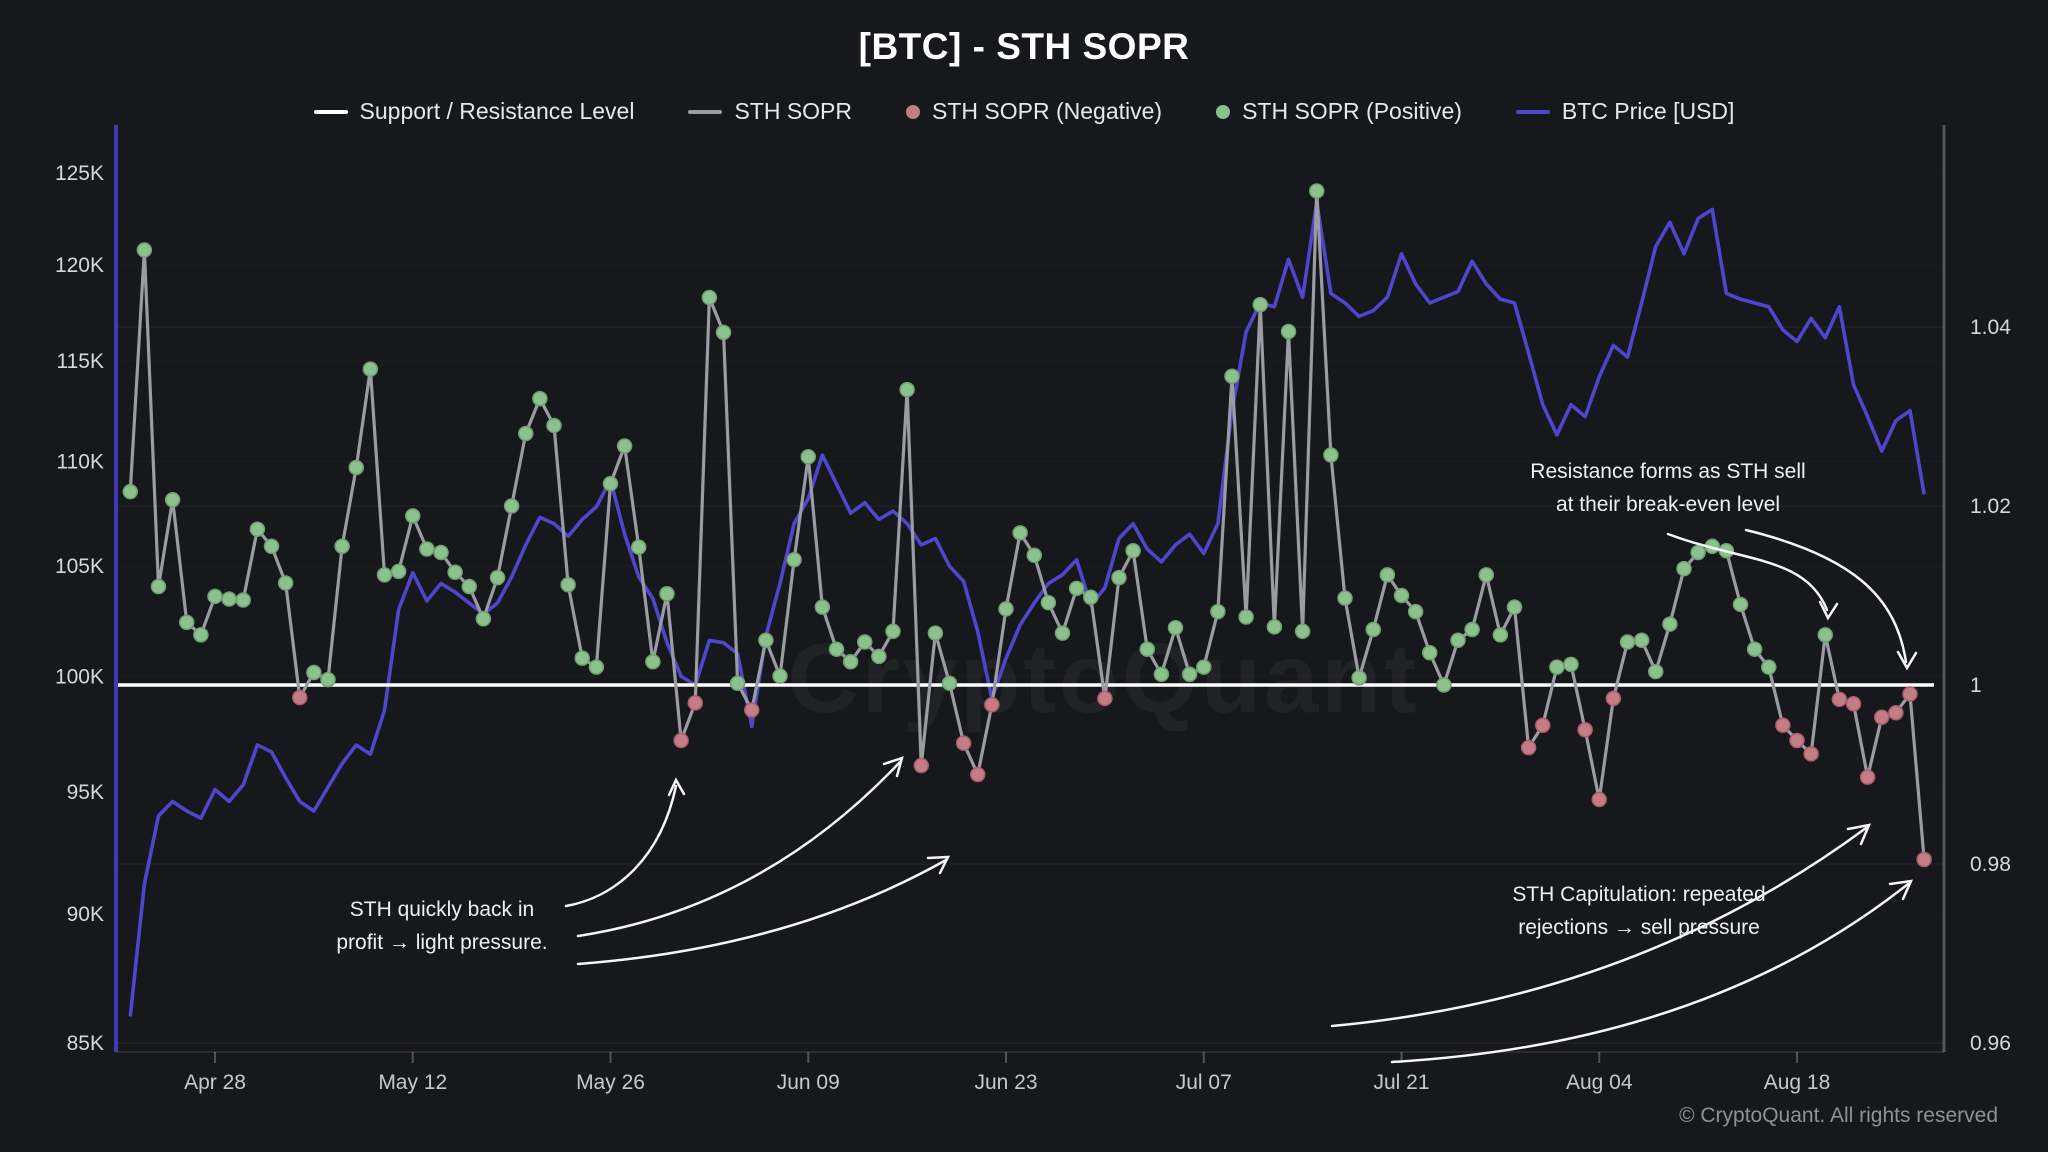  I want to click on legend-item-support-resistance: Support / Resistance Level, so click(473, 111).